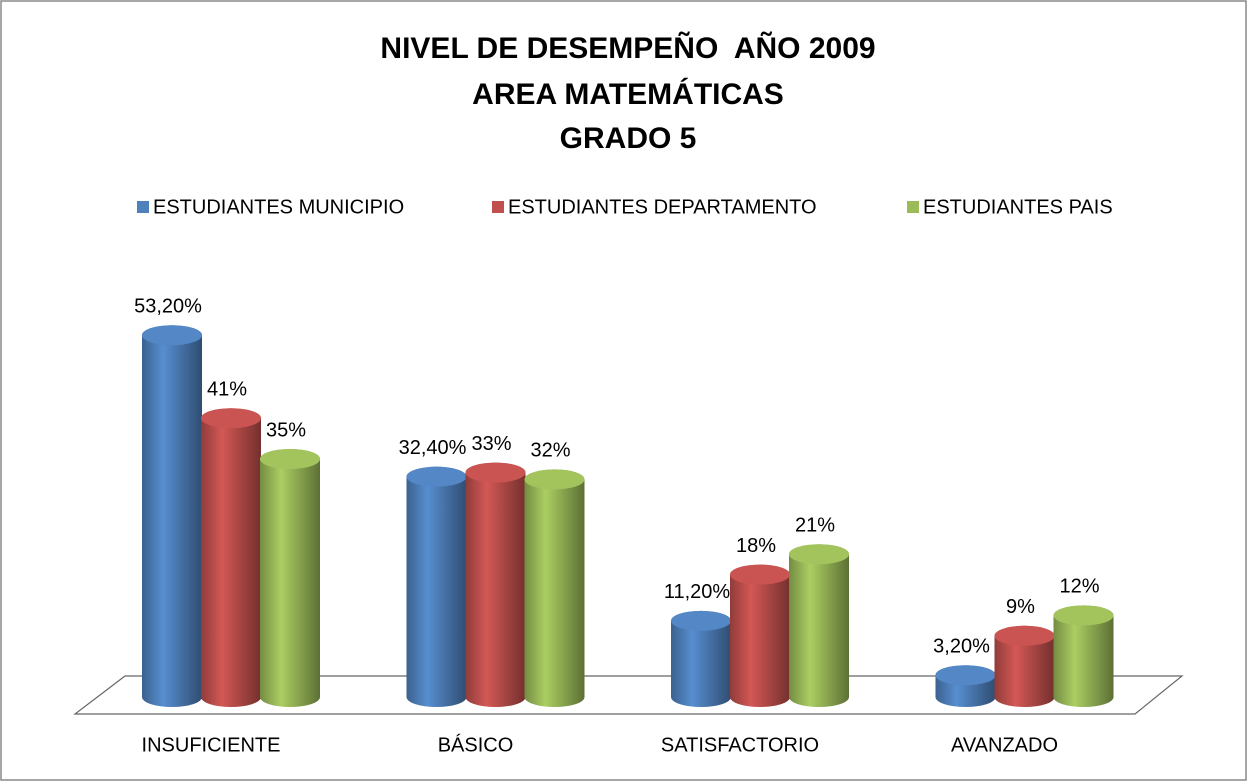  What do you see at coordinates (627, 48) in the screenshot?
I see `chart-title: NIVEL DE DESEMPEÑO AÑO 2009` at bounding box center [627, 48].